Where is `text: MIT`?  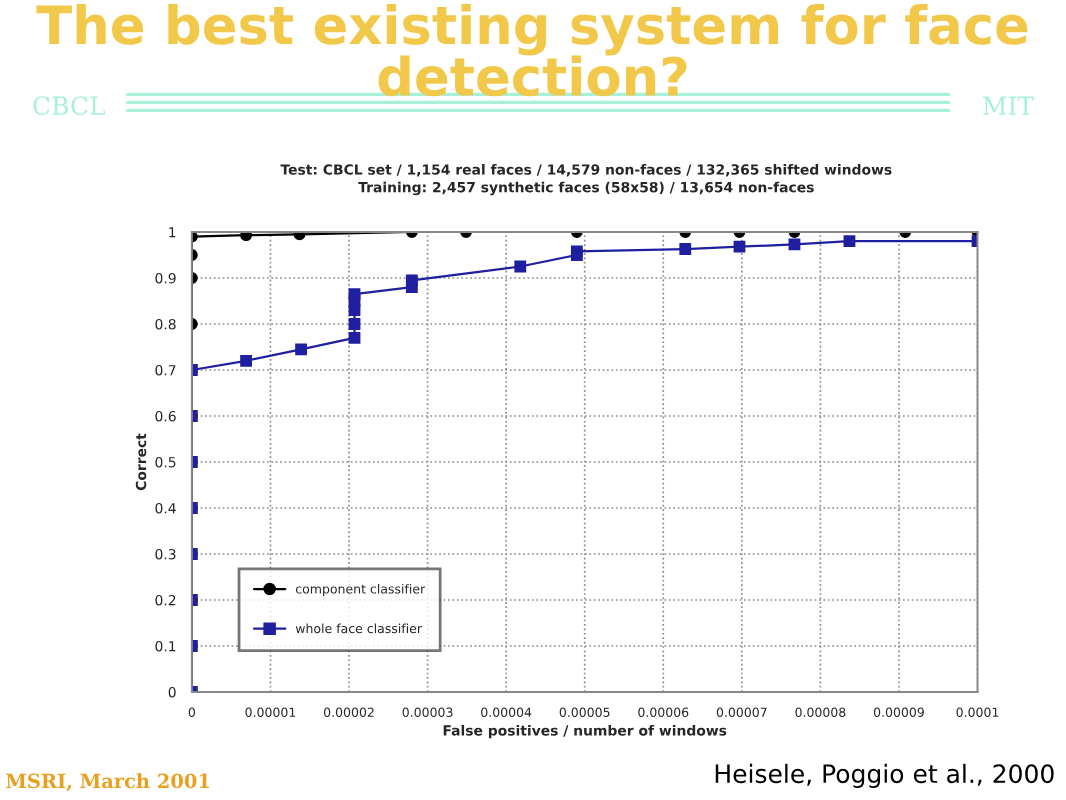
text: MIT is located at coordinates (1008, 105).